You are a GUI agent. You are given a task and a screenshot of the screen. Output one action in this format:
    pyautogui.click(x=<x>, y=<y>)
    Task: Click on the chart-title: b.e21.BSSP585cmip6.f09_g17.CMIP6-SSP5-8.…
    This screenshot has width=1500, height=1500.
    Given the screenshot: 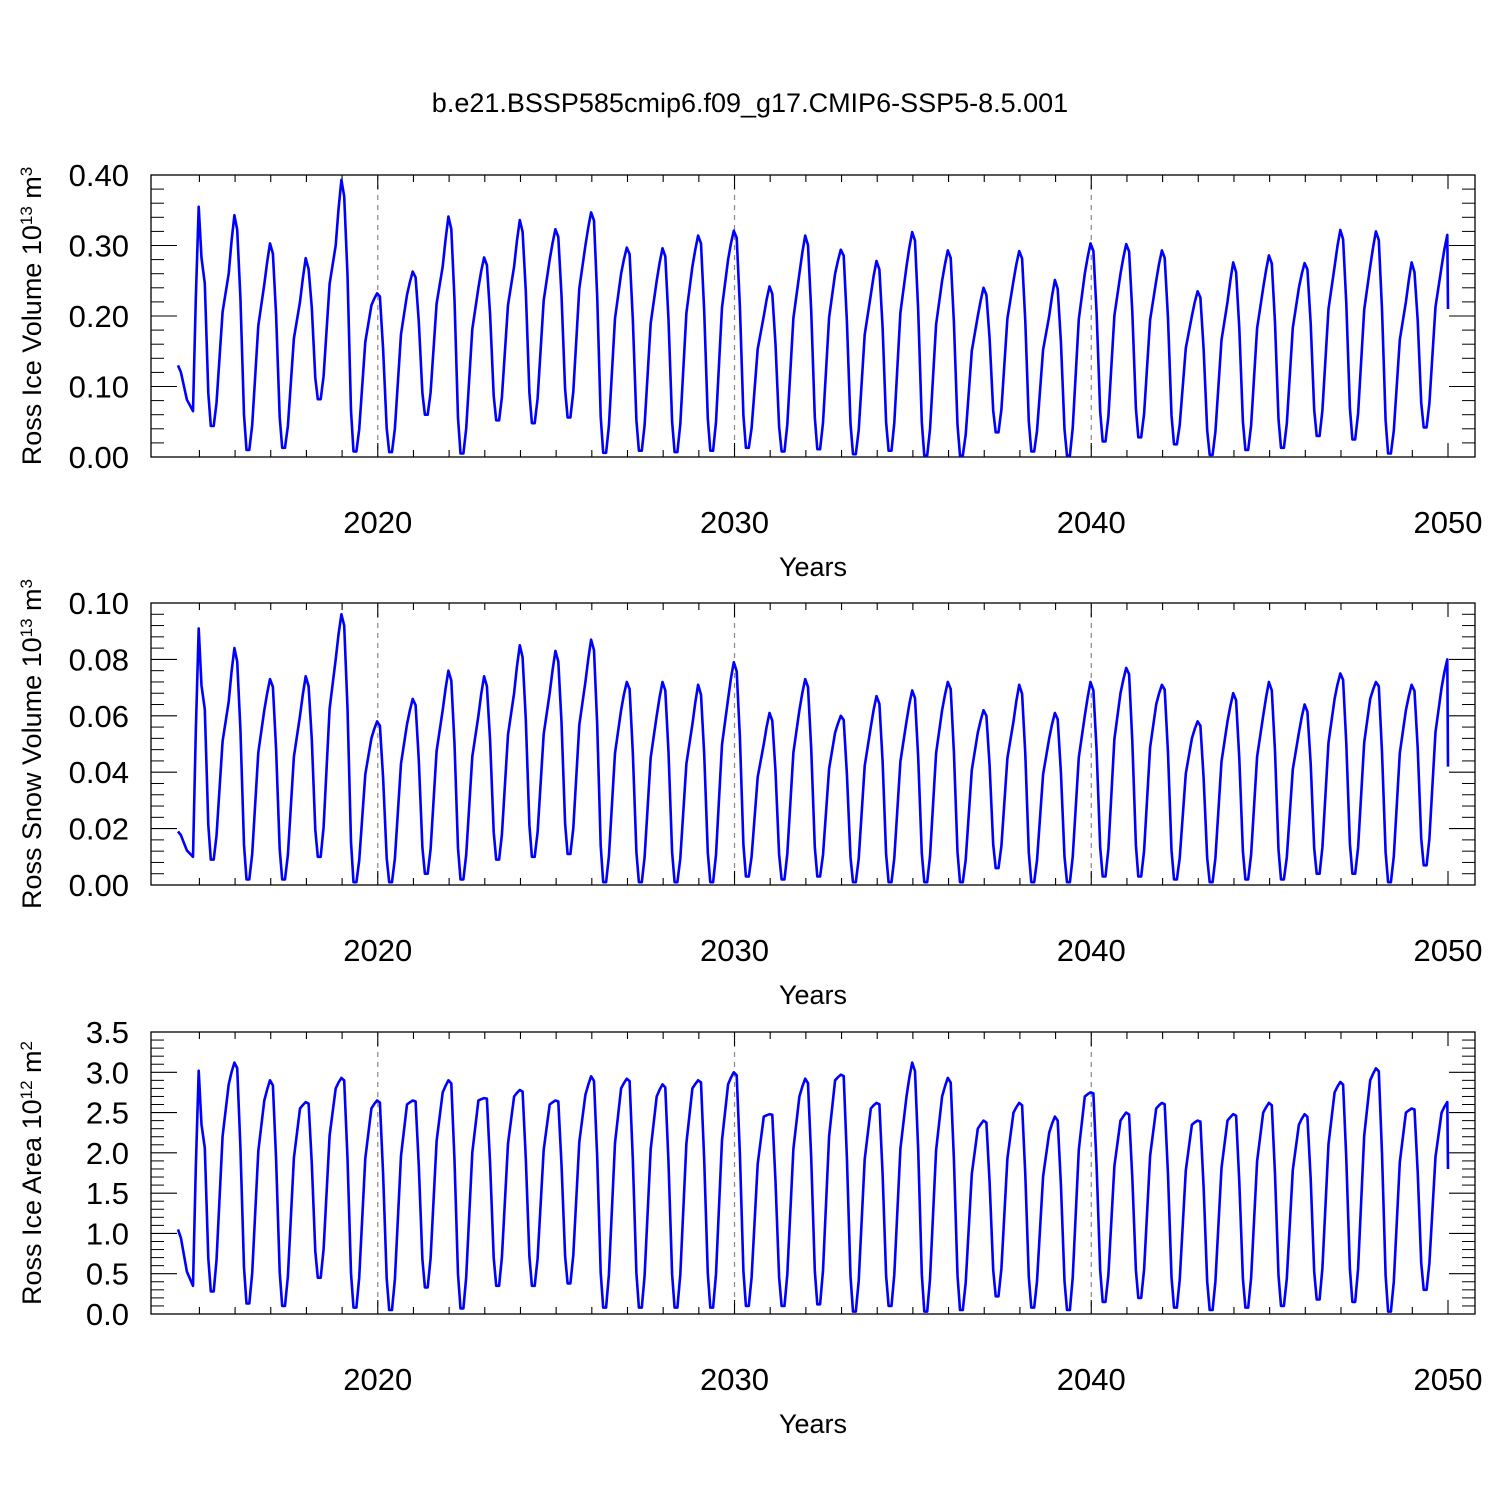 What is the action you would take?
    pyautogui.click(x=750, y=103)
    